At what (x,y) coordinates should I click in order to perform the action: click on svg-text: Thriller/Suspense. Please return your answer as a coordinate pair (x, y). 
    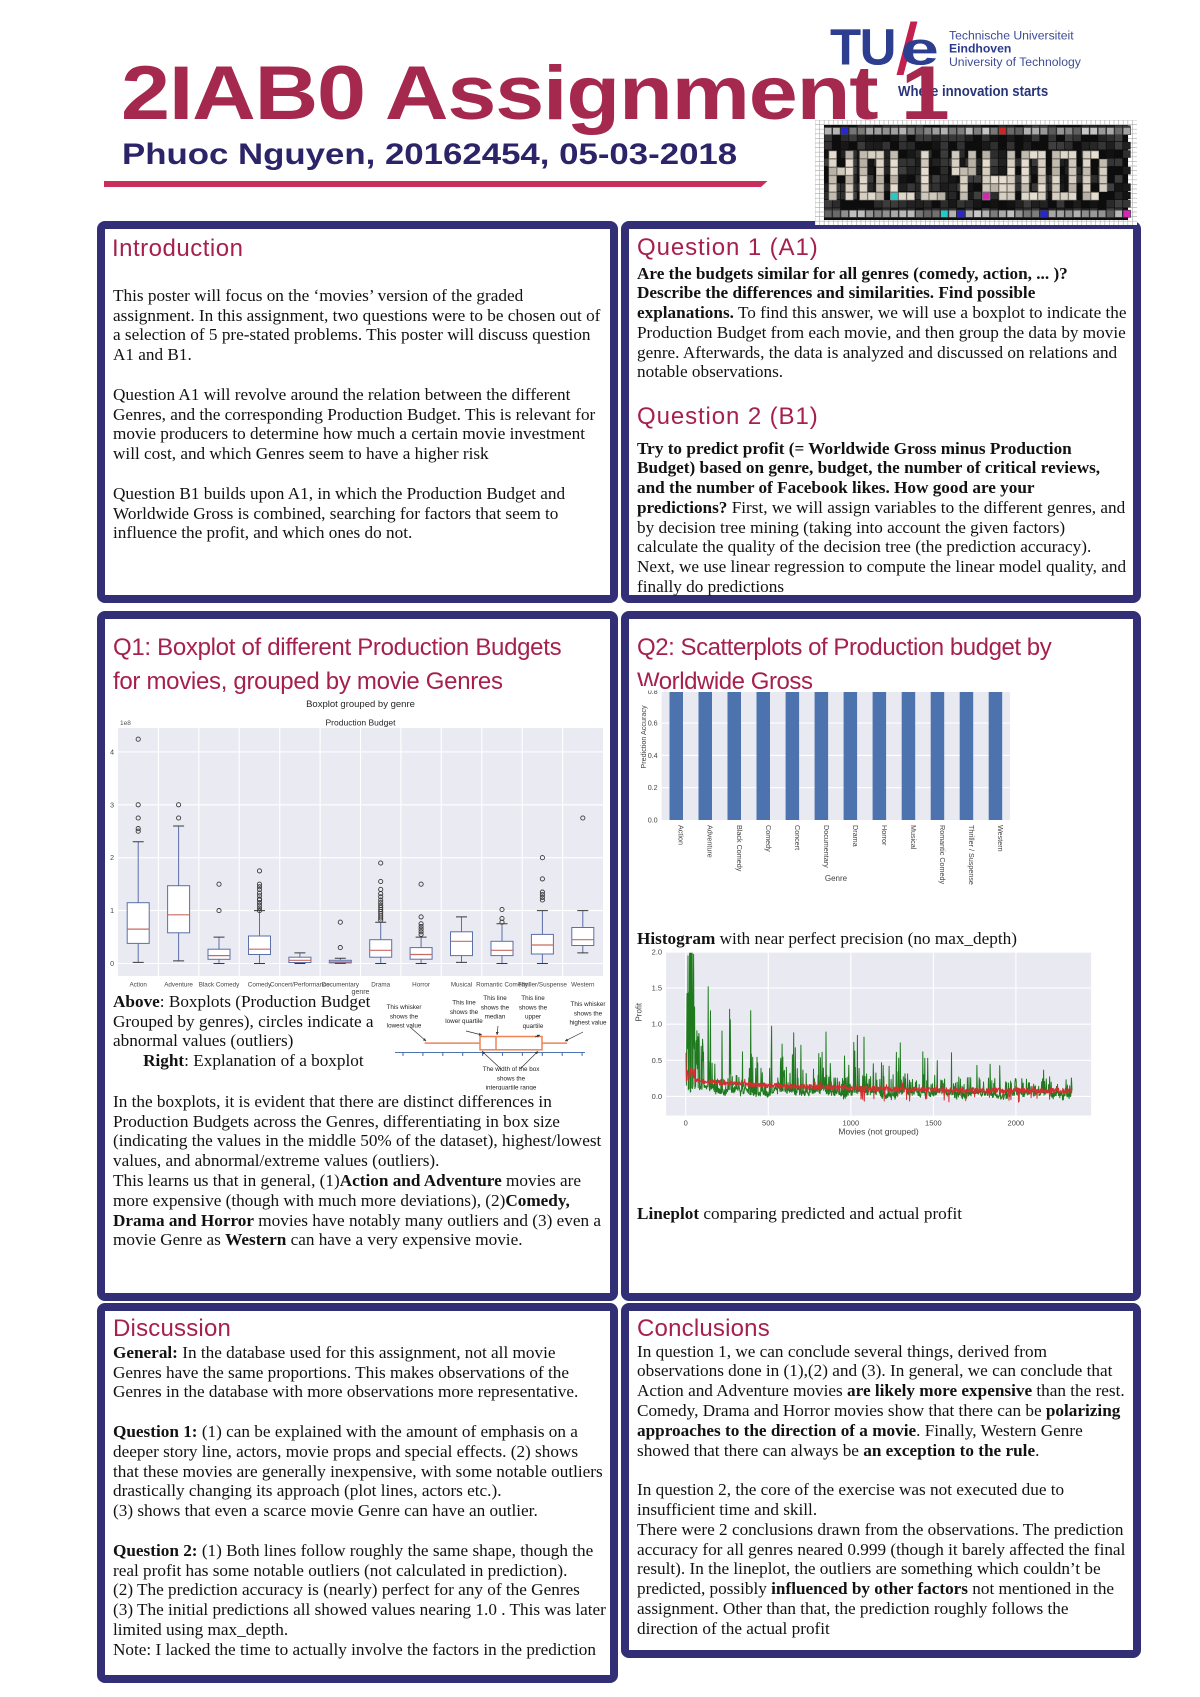
    Looking at the image, I should click on (542, 985).